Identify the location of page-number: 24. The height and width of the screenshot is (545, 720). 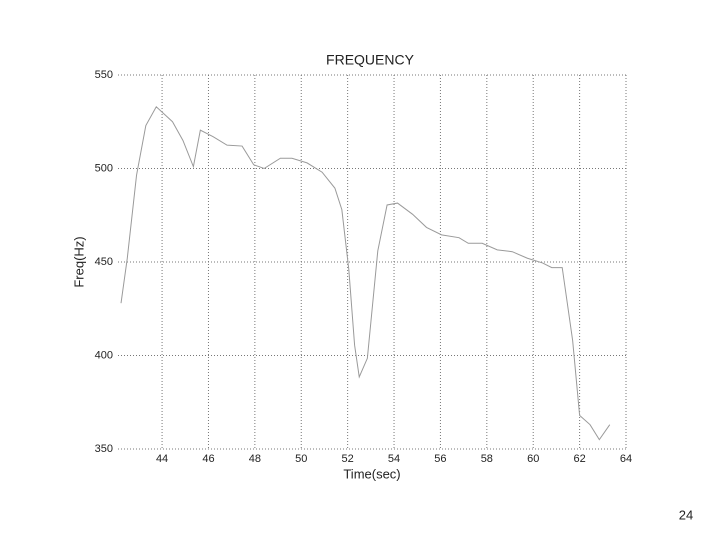
(686, 514).